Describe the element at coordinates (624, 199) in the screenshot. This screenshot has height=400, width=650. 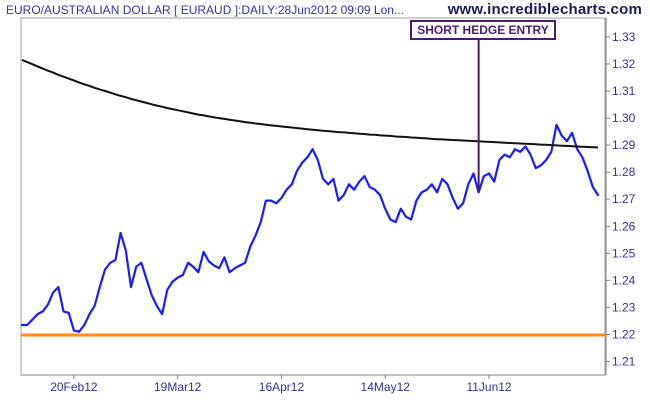
I see `y-tick-label: 1.27` at that location.